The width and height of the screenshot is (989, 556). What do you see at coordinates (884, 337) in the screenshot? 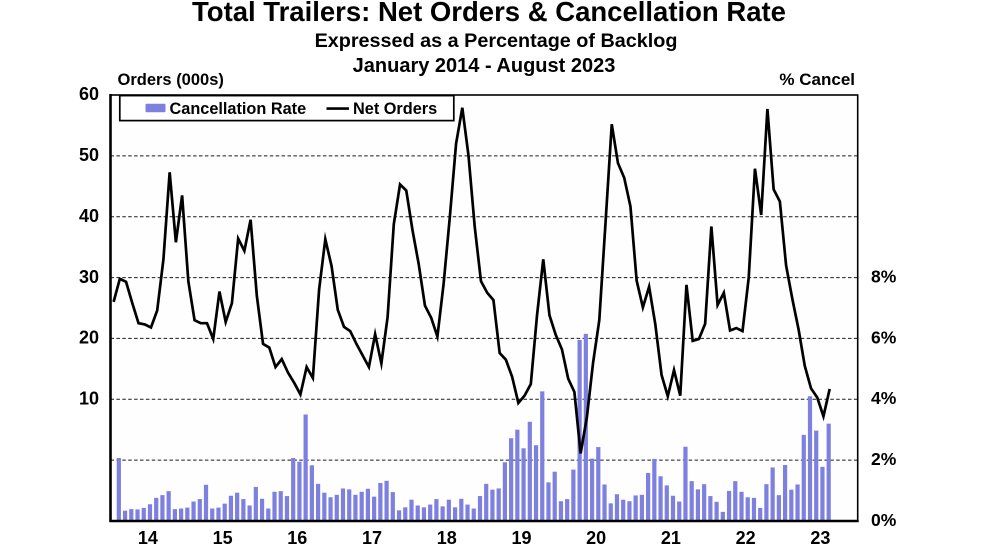
I see `svg-text: 6%` at bounding box center [884, 337].